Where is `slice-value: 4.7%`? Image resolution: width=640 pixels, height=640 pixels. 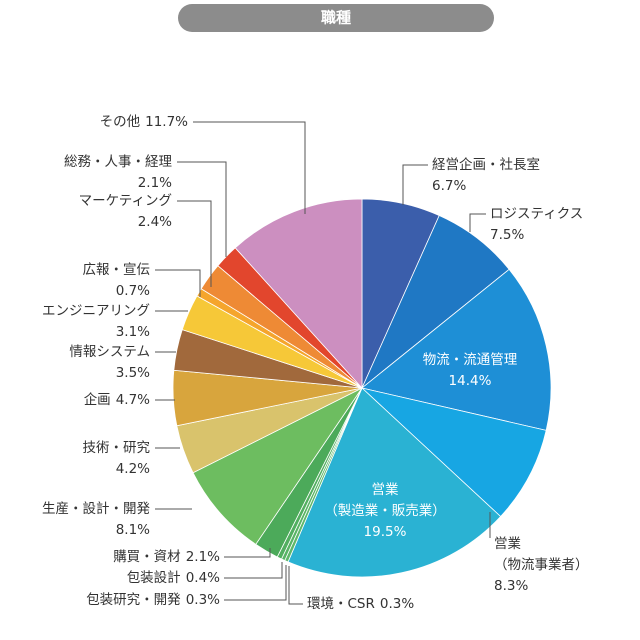 slice-value: 4.7% is located at coordinates (133, 400).